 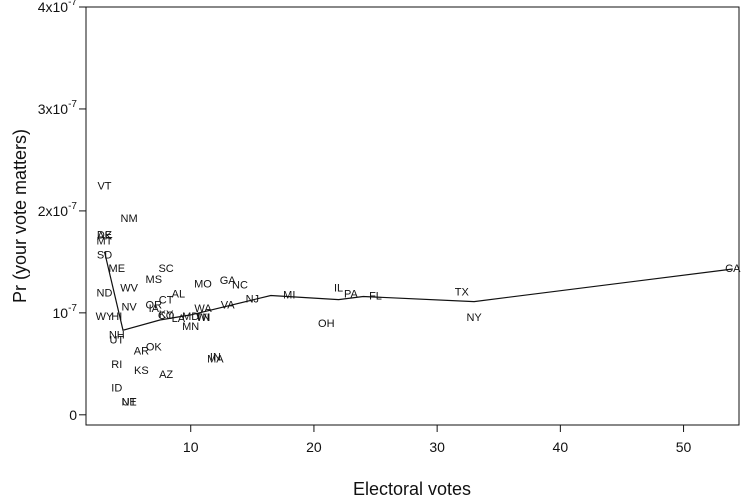 I want to click on state-label-wy: WY, so click(x=105, y=317).